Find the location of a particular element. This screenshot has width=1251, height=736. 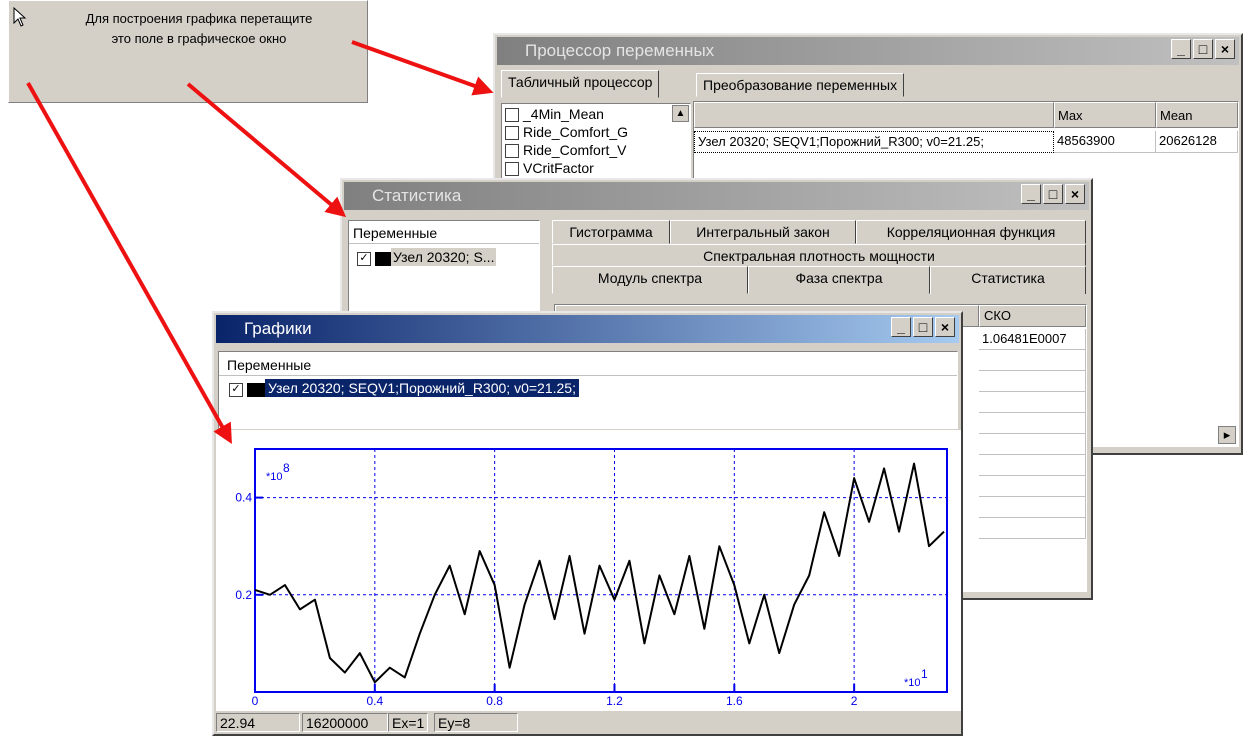

variable-name: Ride_Comfort_G is located at coordinates (576, 132).